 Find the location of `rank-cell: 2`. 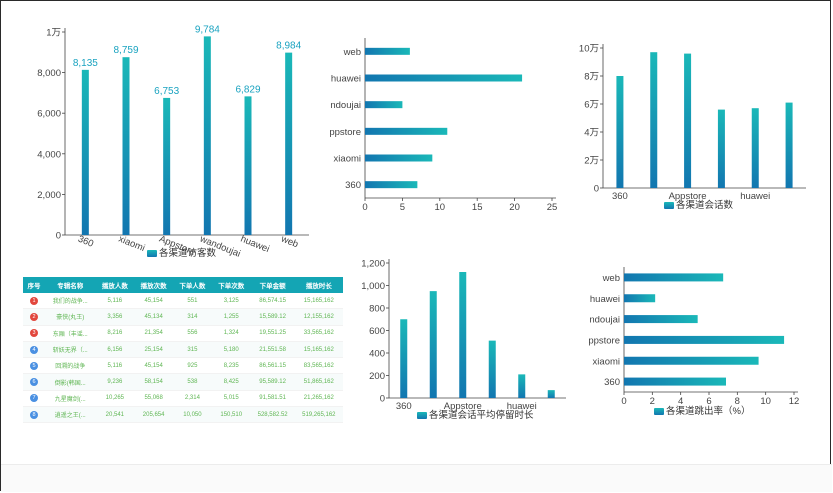

rank-cell: 2 is located at coordinates (34, 317).